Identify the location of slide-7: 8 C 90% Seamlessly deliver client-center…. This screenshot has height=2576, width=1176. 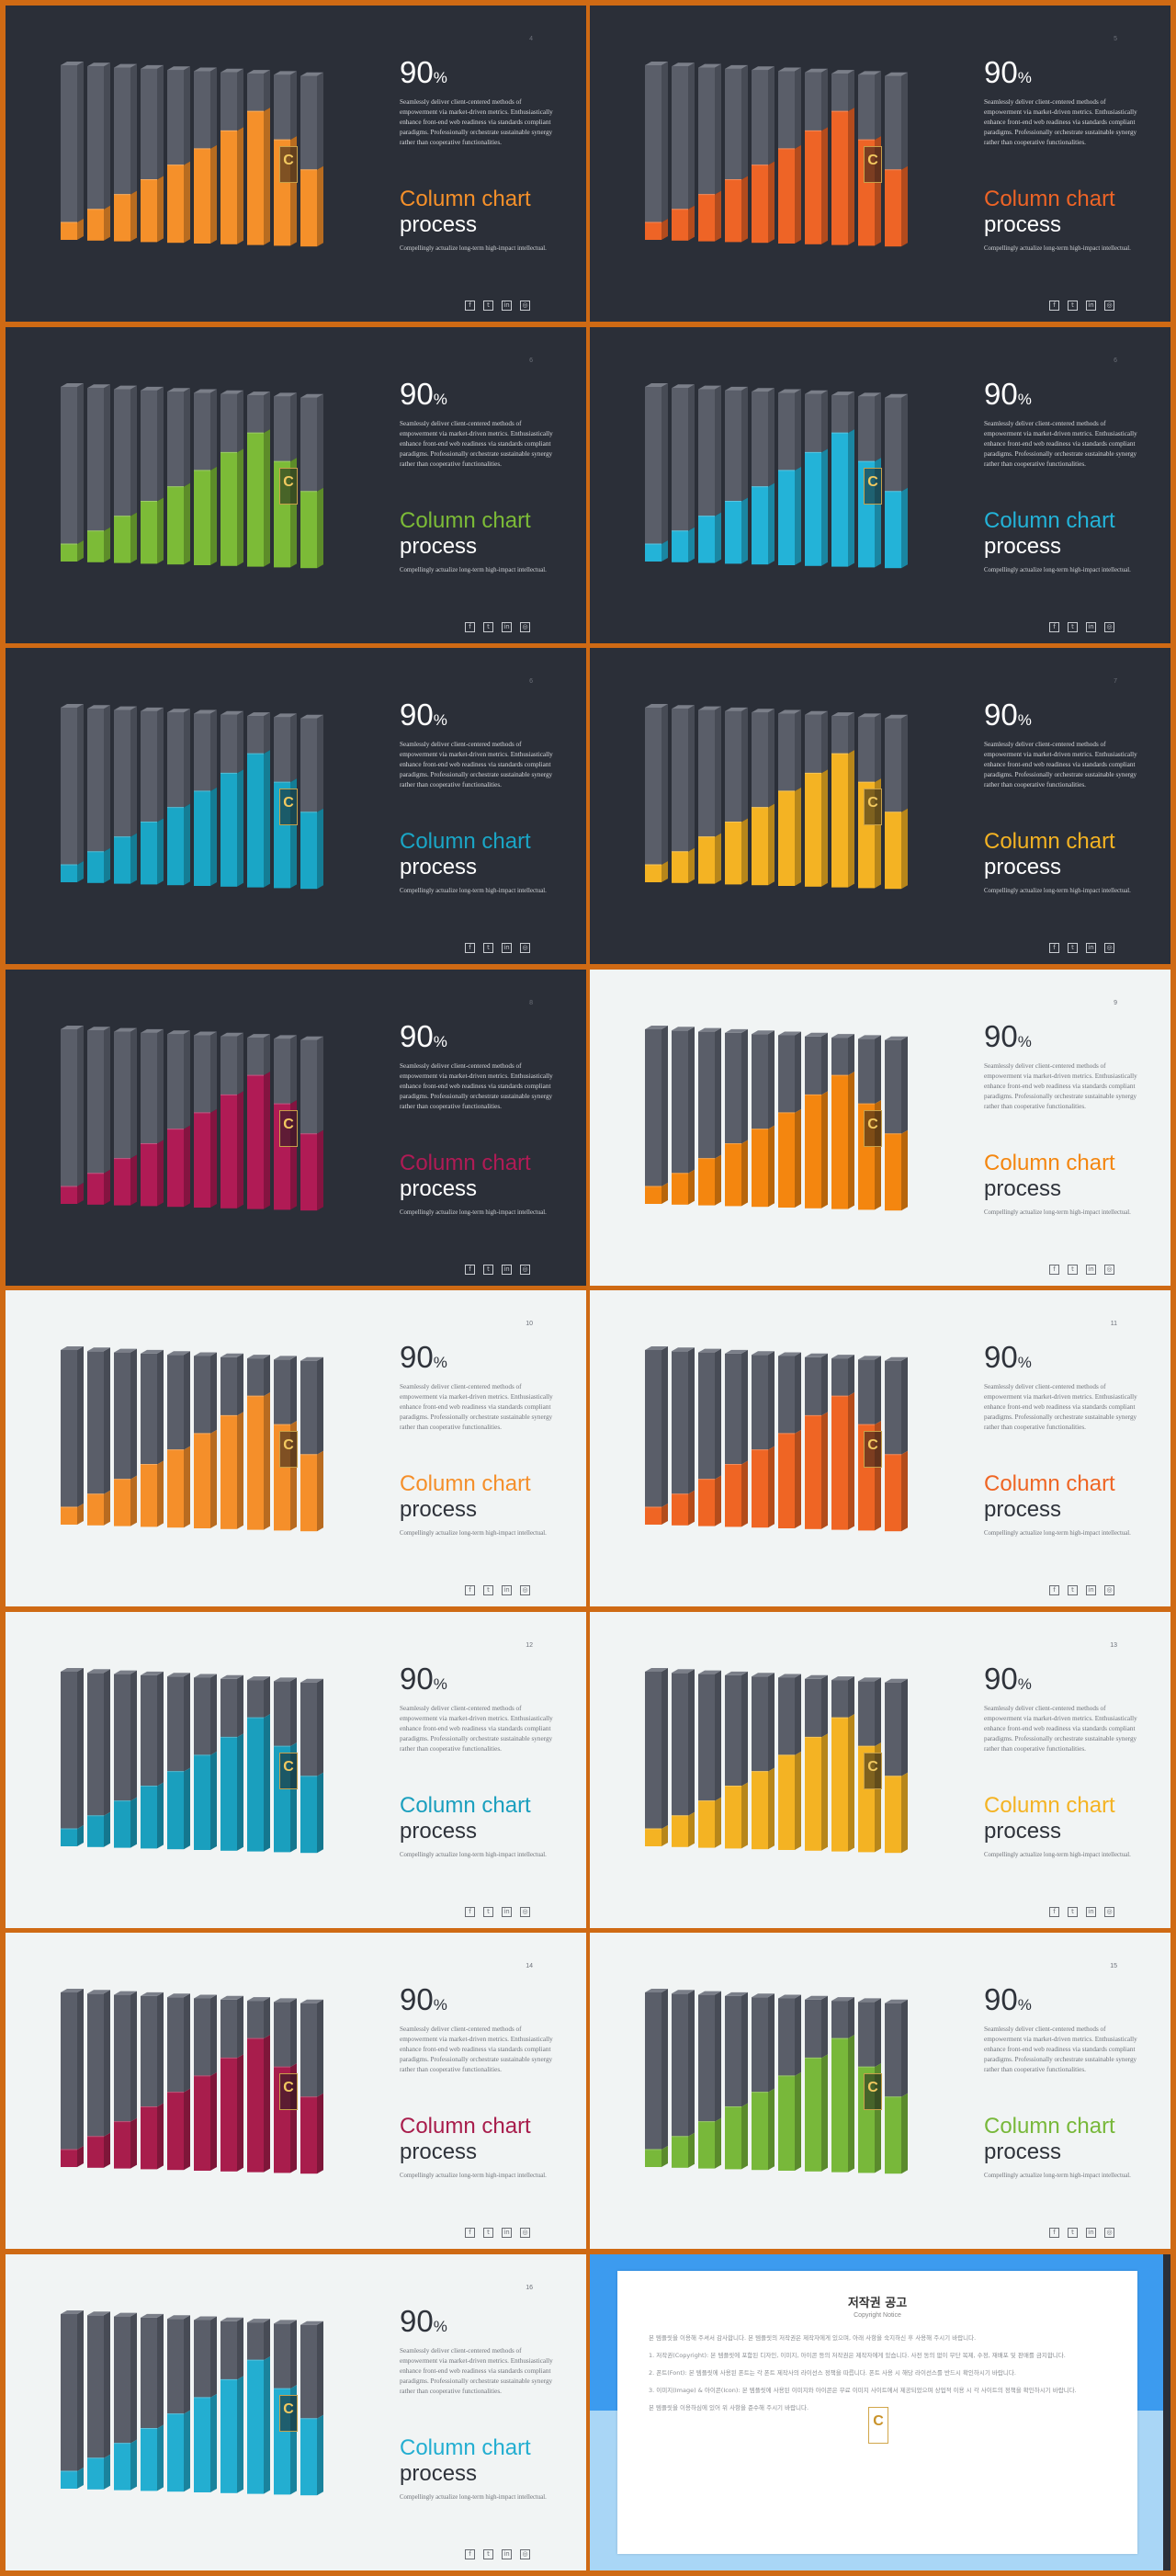
(296, 1127).